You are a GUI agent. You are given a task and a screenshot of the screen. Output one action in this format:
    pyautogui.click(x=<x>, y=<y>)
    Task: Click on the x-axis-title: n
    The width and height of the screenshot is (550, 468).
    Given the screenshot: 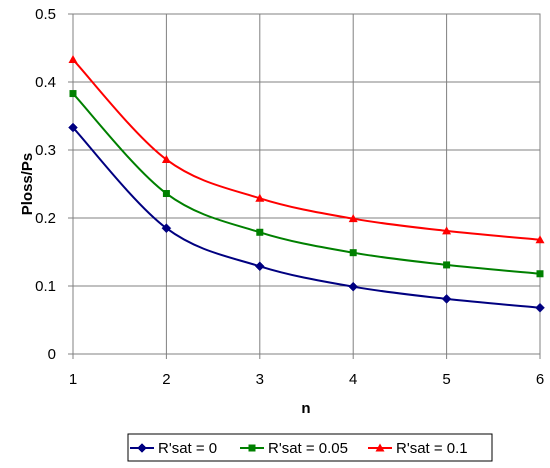 What is the action you would take?
    pyautogui.click(x=305, y=408)
    